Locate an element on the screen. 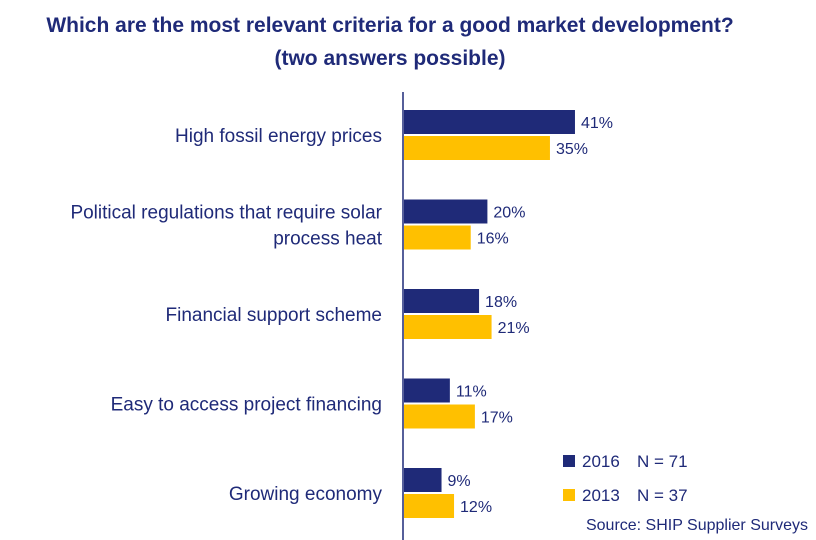  legend-label-2013: 2013 is located at coordinates (601, 495).